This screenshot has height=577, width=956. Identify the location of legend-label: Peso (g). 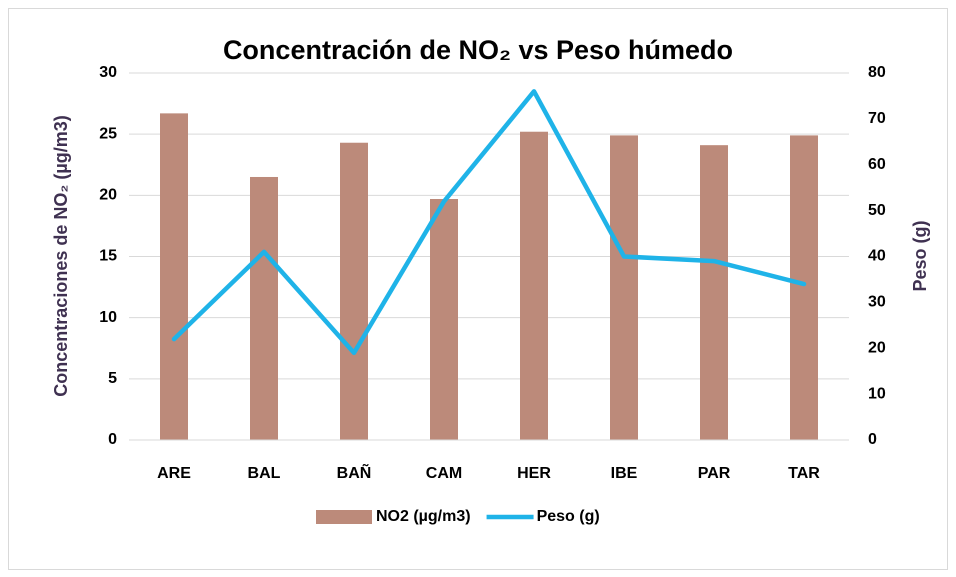
(568, 516).